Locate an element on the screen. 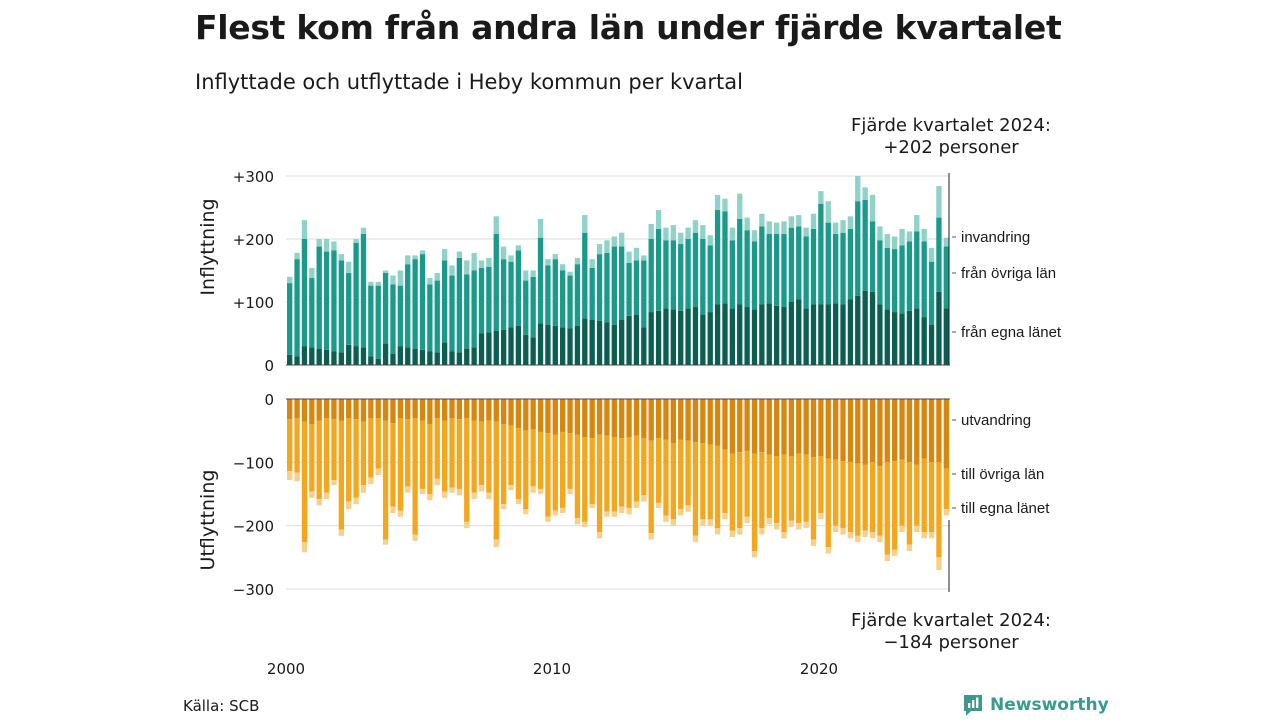 The width and height of the screenshot is (1280, 720). source-label: Källa: SCB is located at coordinates (221, 706).